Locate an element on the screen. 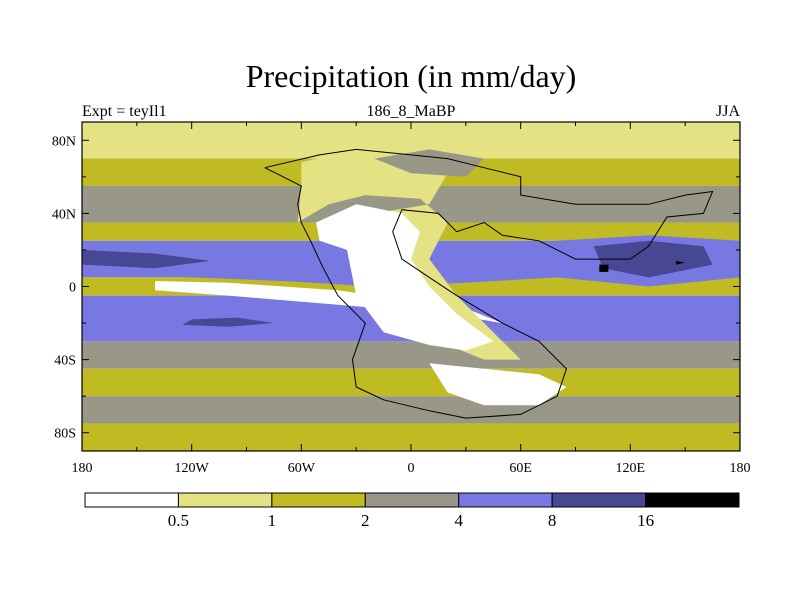  right-label: JJA is located at coordinates (728, 111).